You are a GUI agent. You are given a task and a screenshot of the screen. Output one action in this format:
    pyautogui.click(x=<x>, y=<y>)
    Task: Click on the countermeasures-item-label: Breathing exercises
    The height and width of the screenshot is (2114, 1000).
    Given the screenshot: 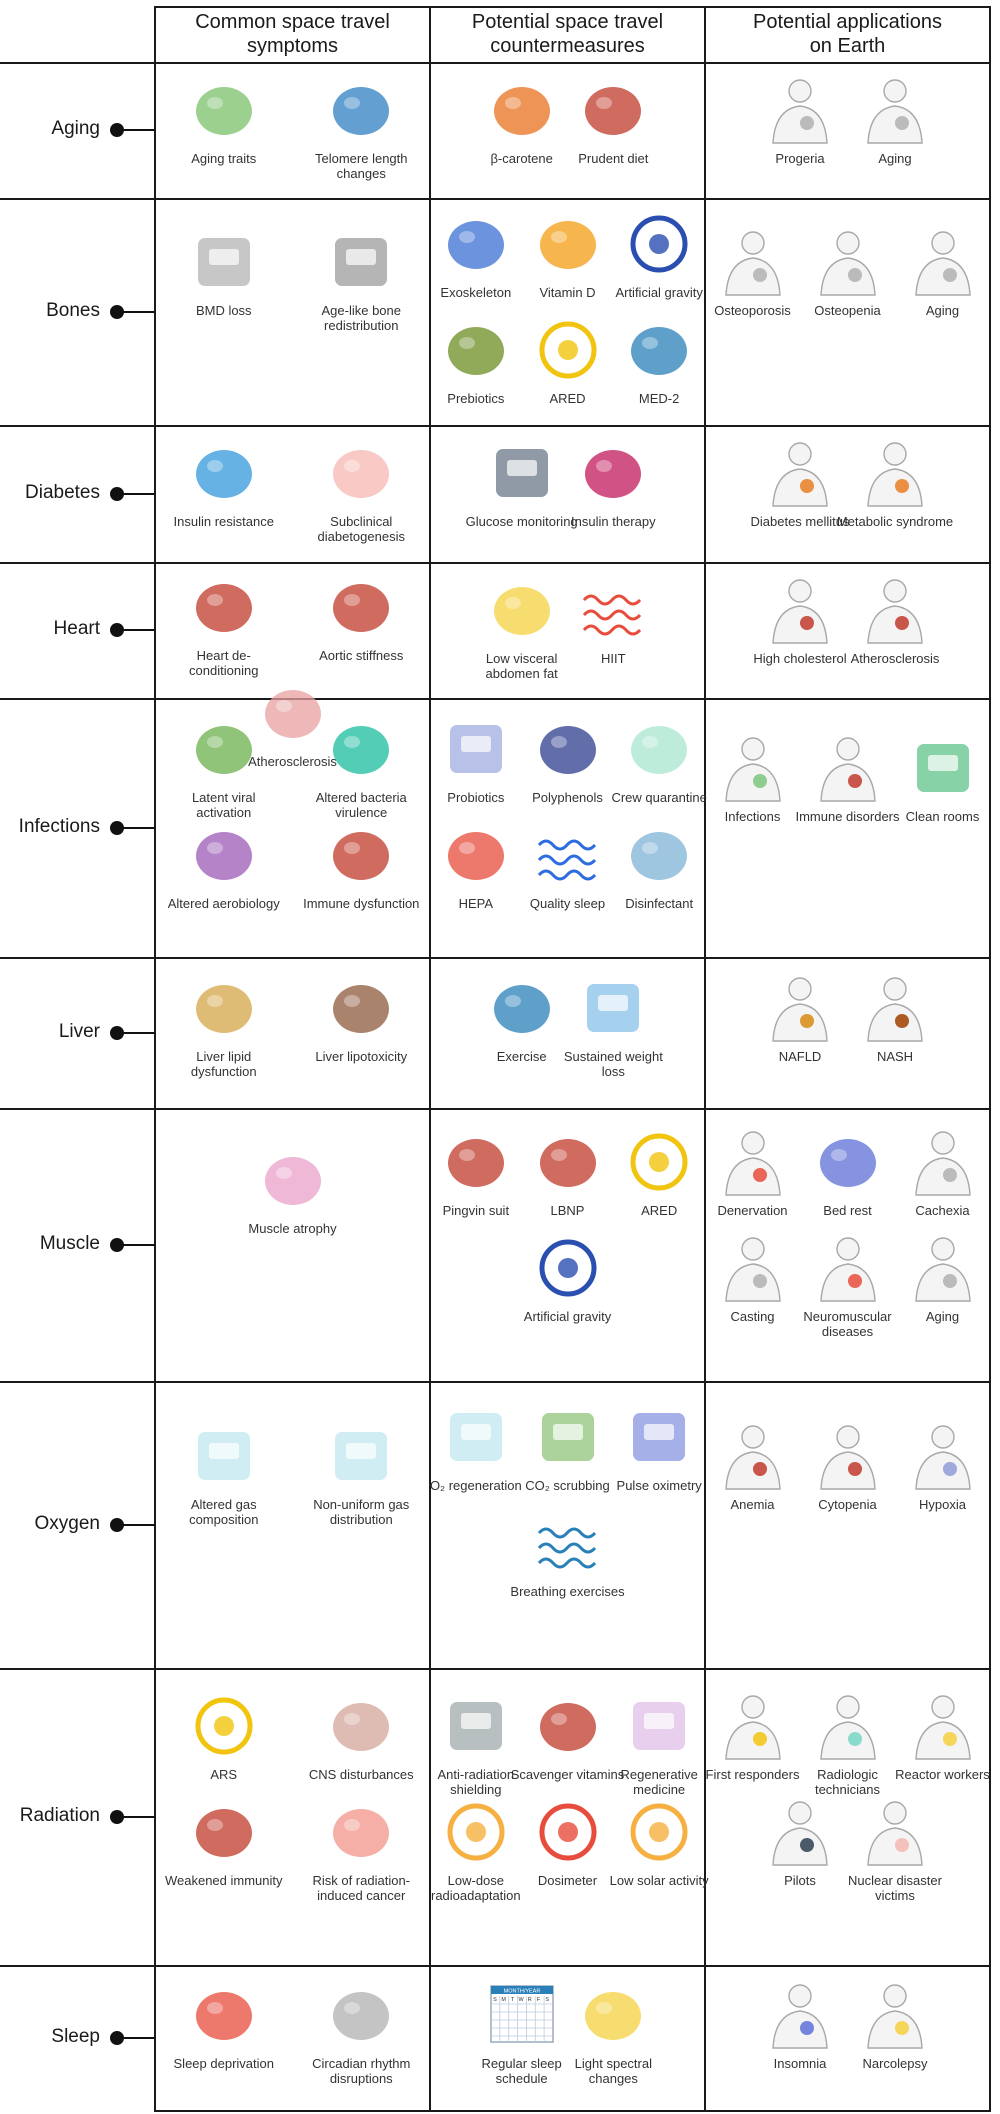 What is the action you would take?
    pyautogui.click(x=567, y=1592)
    